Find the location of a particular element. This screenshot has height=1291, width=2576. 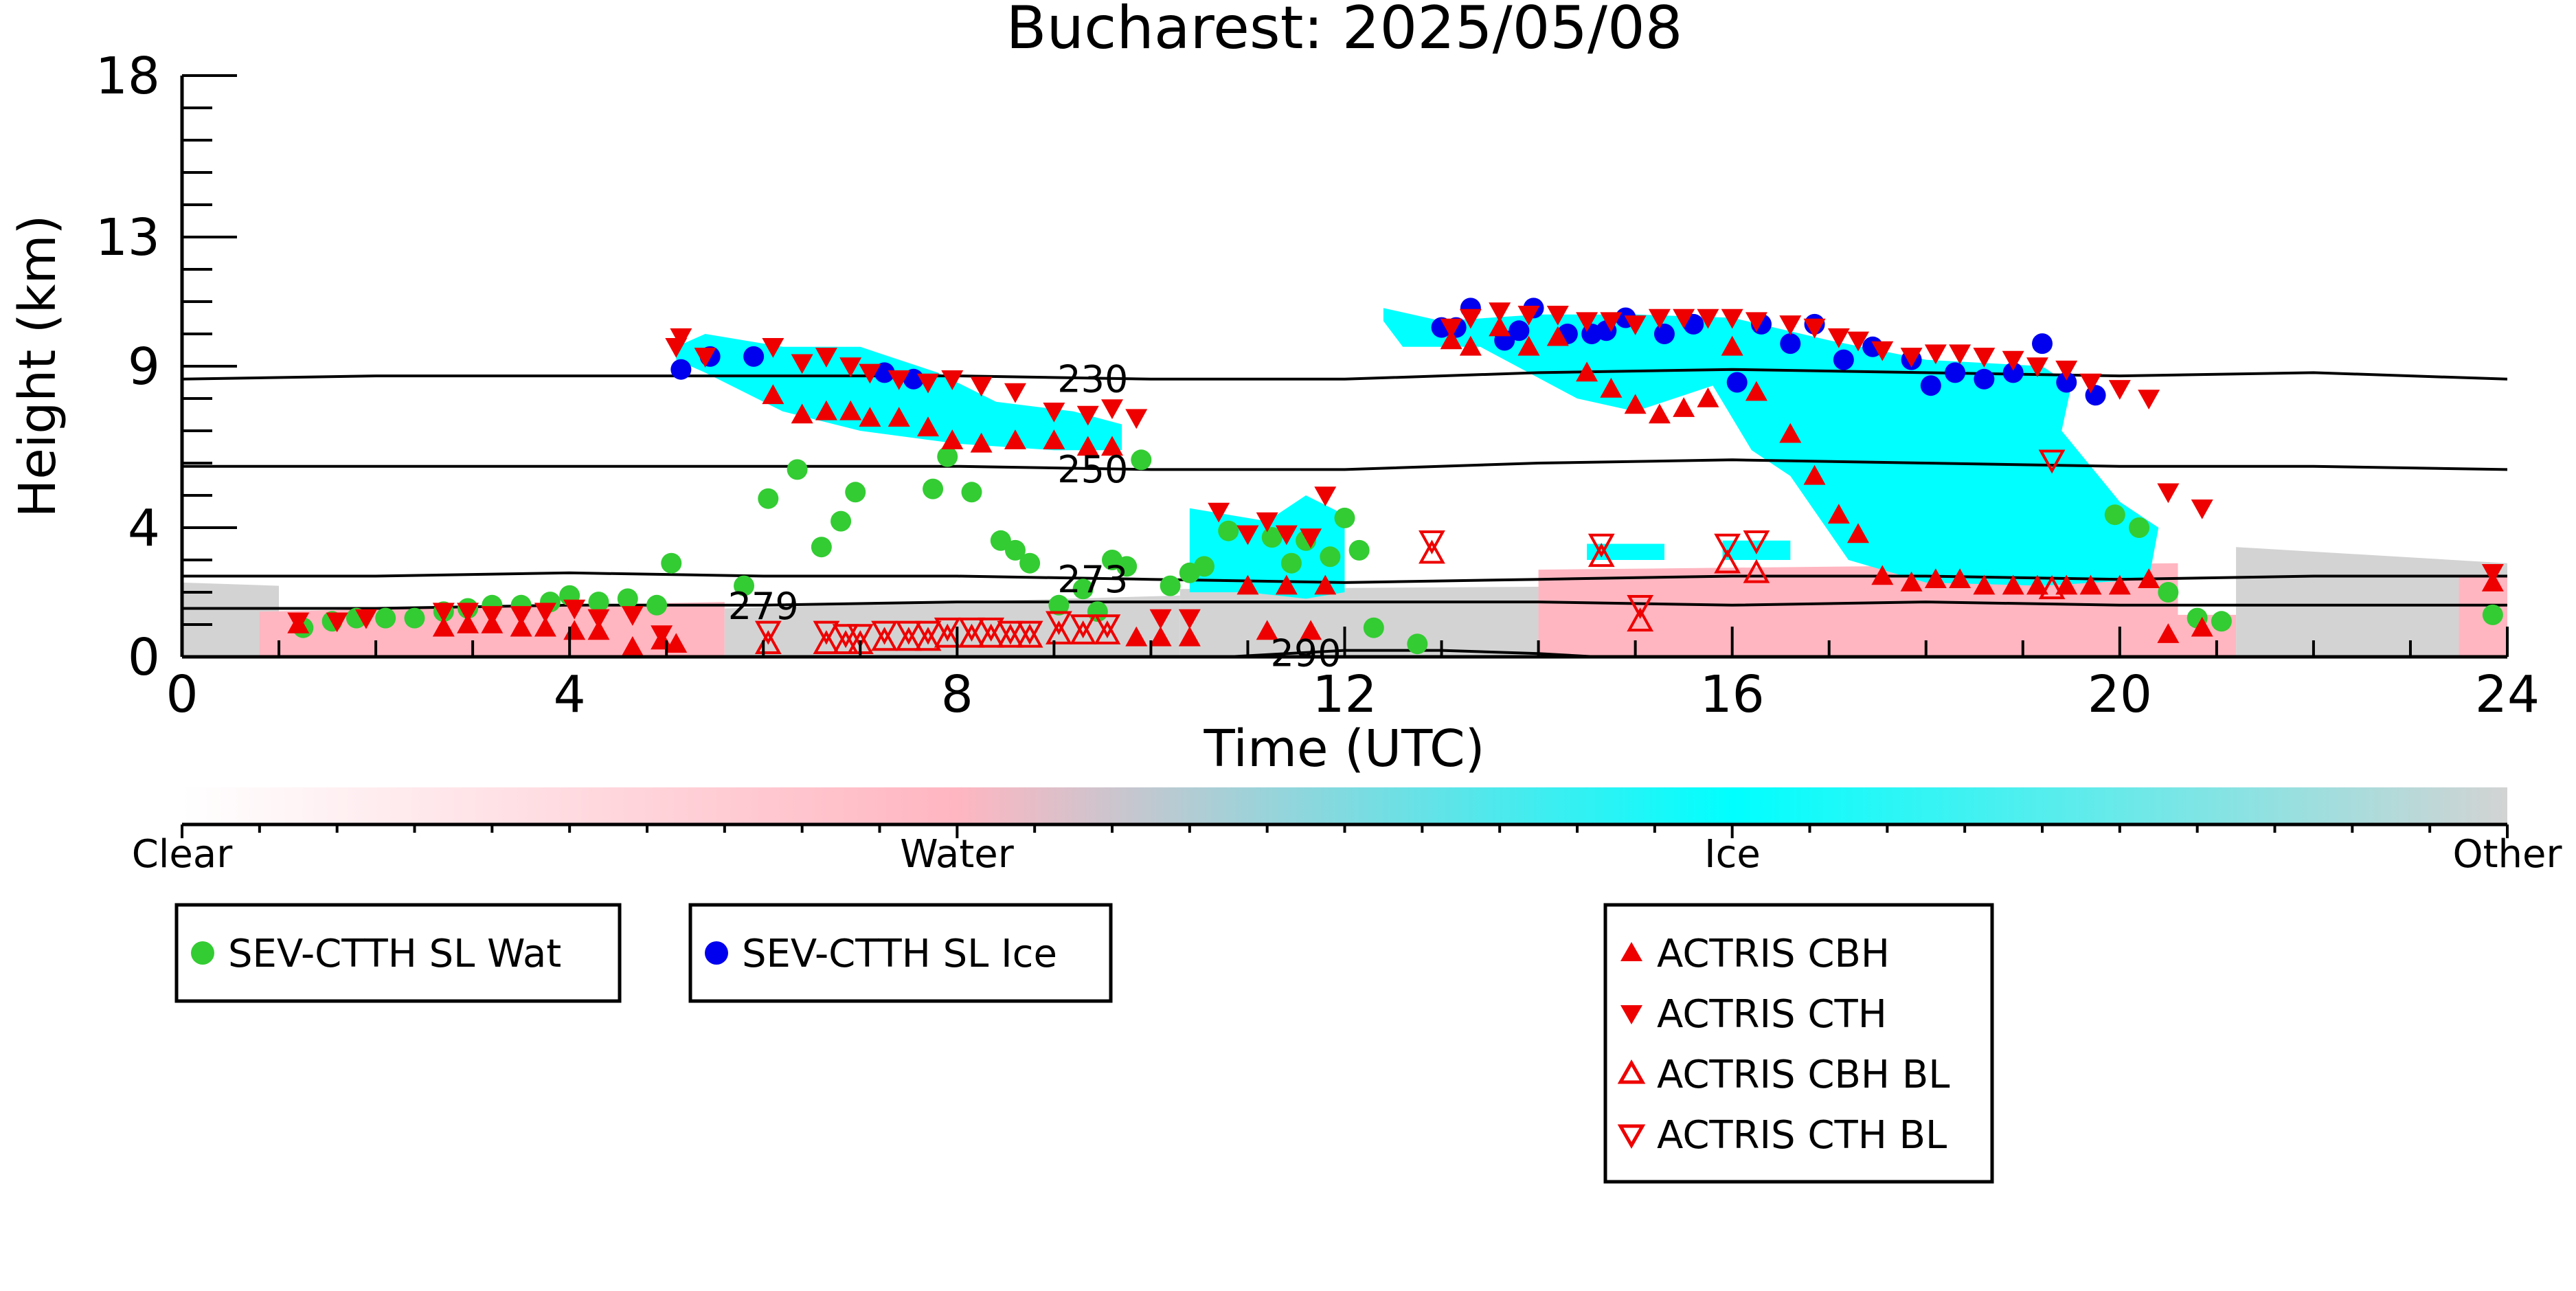

legend-marker-sev-wat is located at coordinates (202, 953).